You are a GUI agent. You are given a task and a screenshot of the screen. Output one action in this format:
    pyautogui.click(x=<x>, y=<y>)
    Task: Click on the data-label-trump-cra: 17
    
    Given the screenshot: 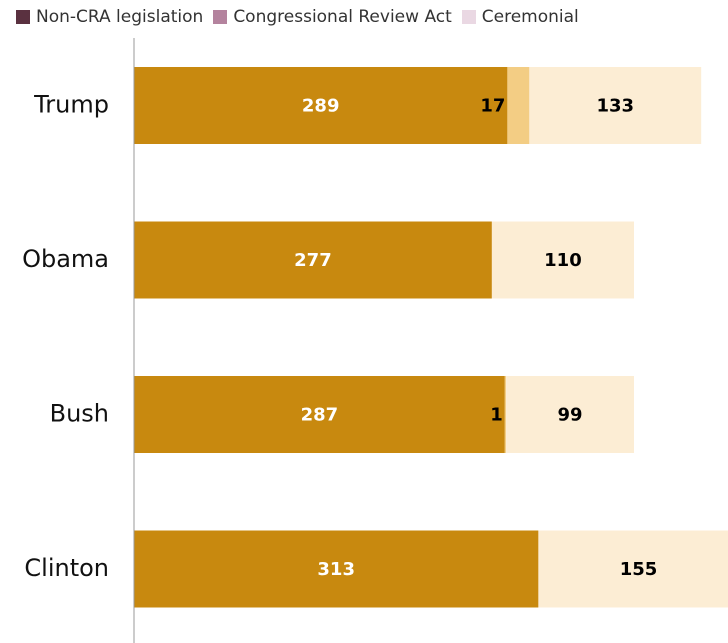 What is the action you would take?
    pyautogui.click(x=492, y=106)
    